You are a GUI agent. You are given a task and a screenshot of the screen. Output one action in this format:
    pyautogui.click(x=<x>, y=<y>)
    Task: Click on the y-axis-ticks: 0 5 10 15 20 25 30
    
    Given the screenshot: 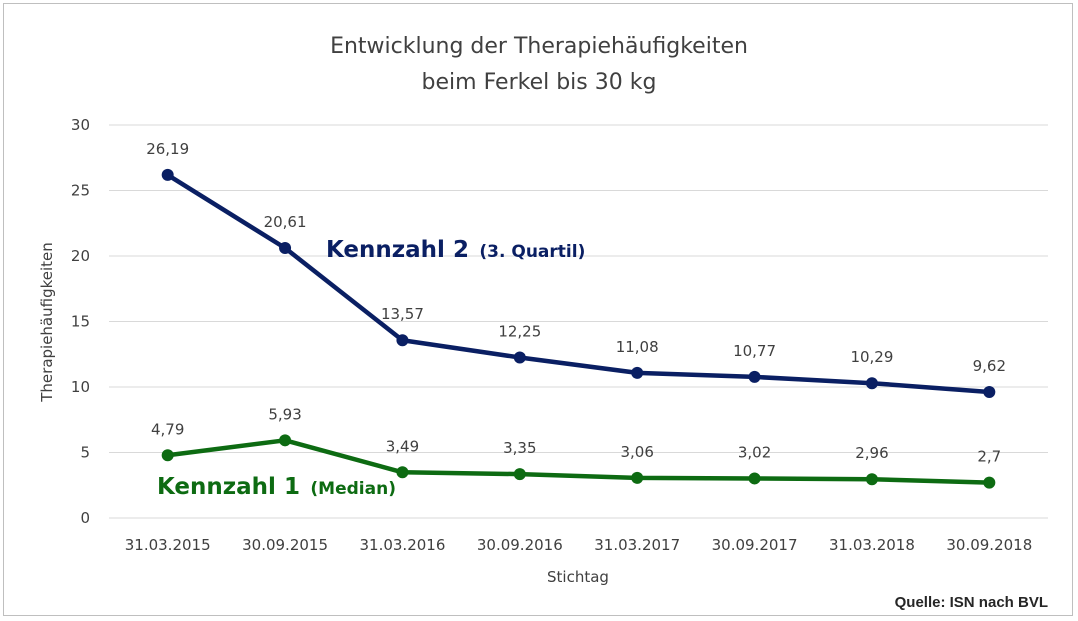 What is the action you would take?
    pyautogui.click(x=80, y=321)
    